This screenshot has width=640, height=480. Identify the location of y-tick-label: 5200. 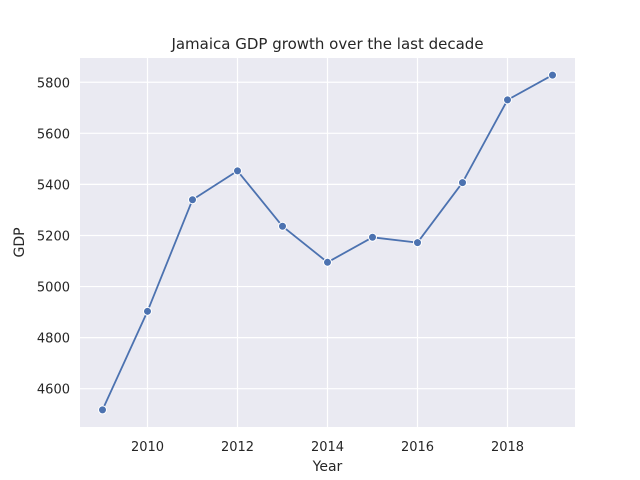
(53, 236).